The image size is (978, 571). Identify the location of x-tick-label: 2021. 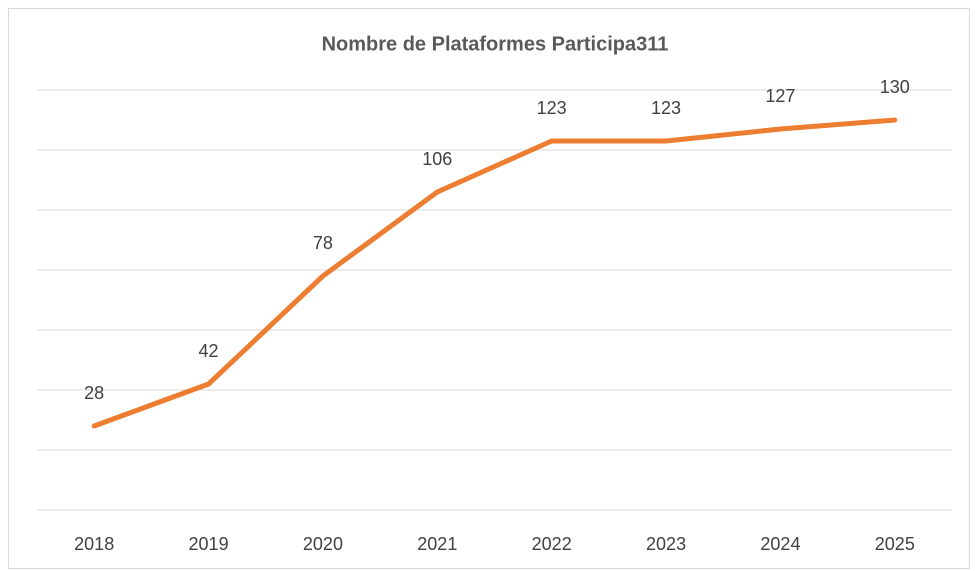
(437, 544).